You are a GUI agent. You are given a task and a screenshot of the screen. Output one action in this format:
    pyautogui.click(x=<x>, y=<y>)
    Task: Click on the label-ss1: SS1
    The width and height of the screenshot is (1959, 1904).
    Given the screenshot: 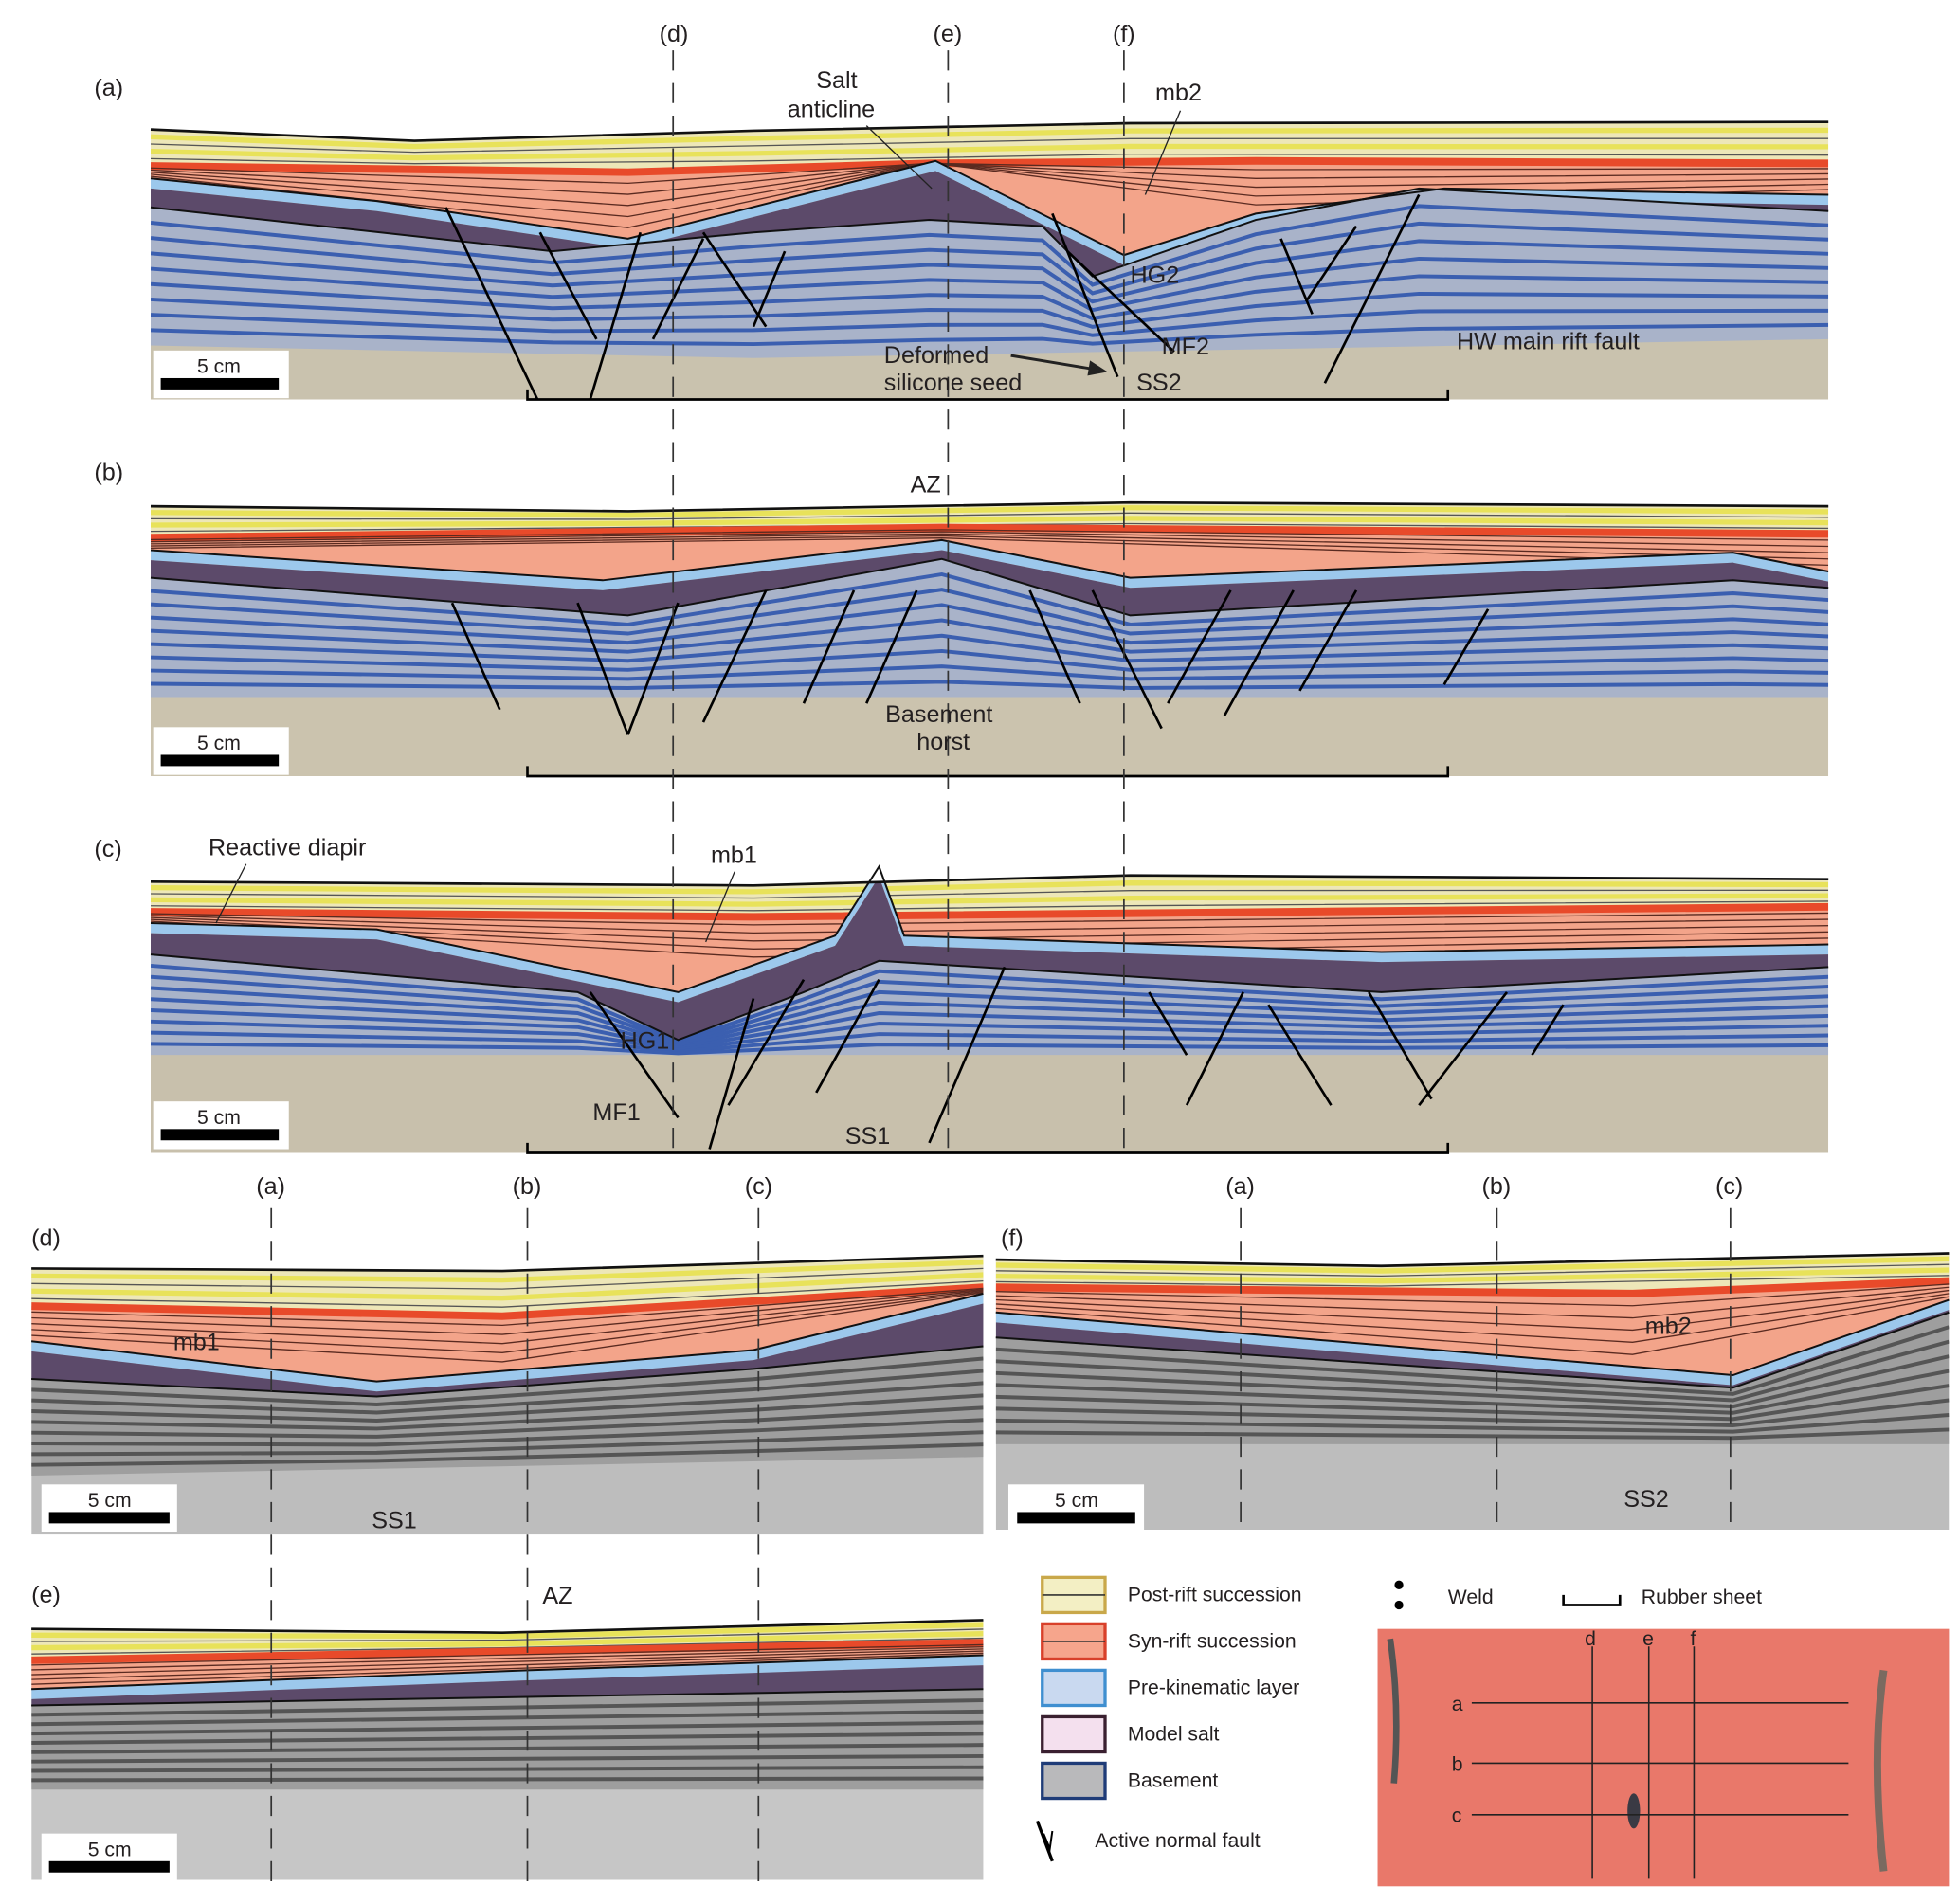 What is the action you would take?
    pyautogui.click(x=868, y=1136)
    